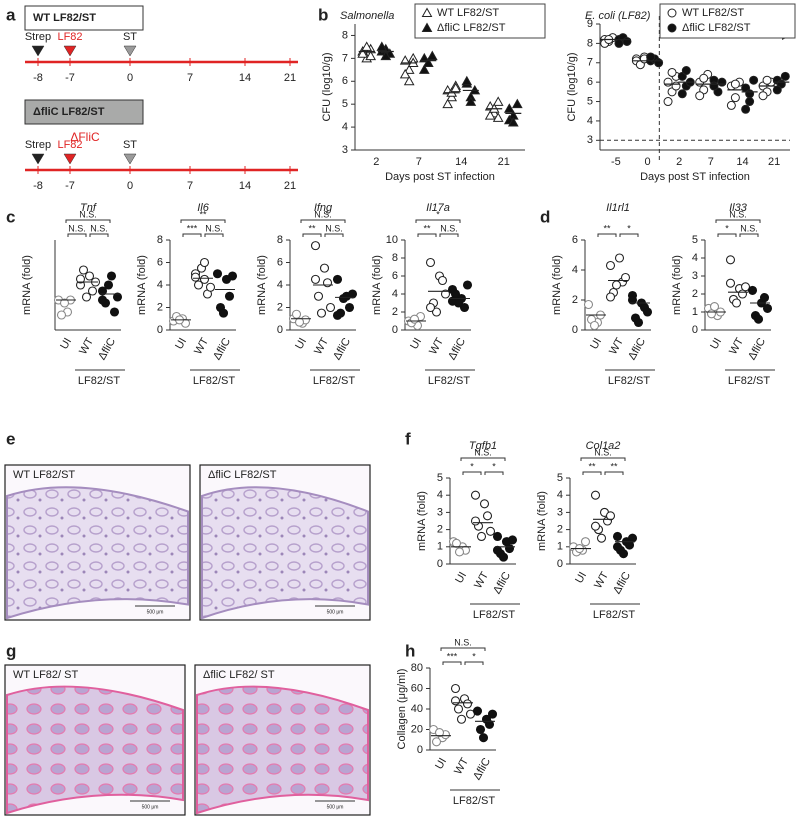 The width and height of the screenshot is (800, 827). What do you see at coordinates (10, 438) in the screenshot?
I see `panel-label: e` at bounding box center [10, 438].